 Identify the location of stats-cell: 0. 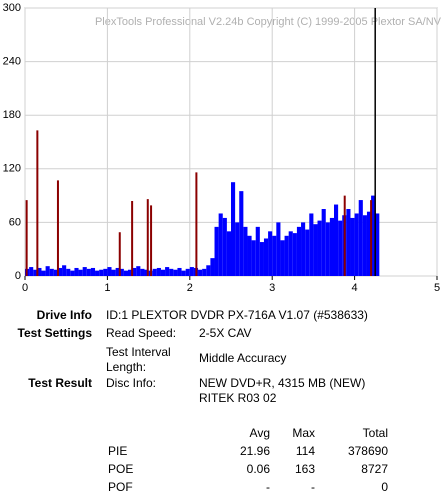
(384, 487).